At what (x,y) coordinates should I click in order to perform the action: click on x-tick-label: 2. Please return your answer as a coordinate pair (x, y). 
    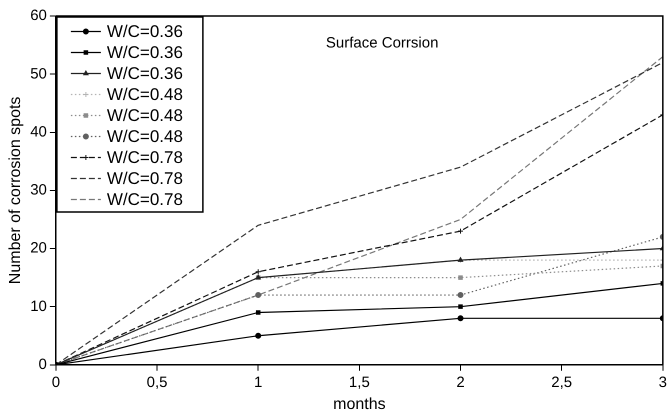
    Looking at the image, I should click on (460, 382).